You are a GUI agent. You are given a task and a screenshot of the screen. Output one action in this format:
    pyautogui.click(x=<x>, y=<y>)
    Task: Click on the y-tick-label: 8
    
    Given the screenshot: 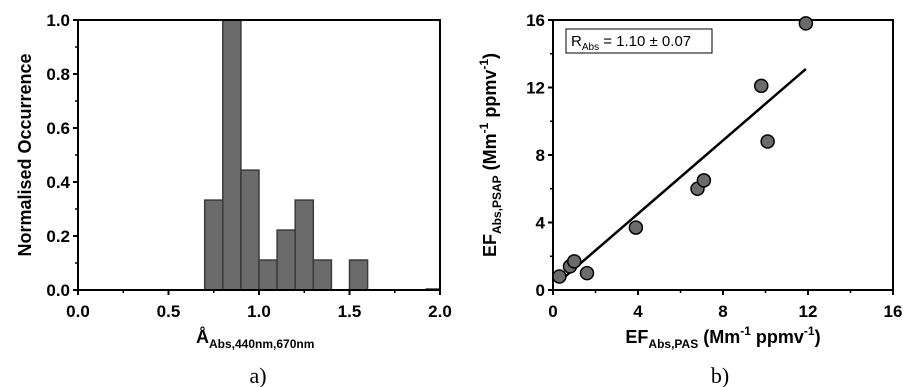 What is the action you would take?
    pyautogui.click(x=540, y=155)
    